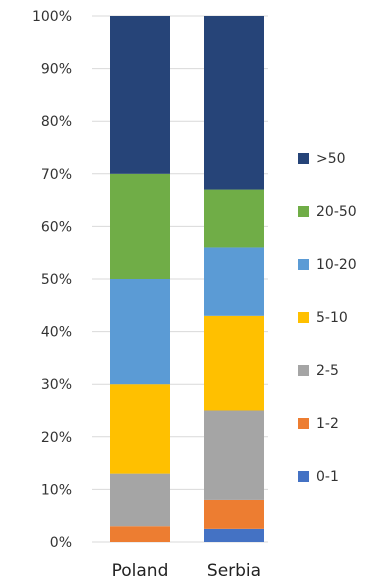 The height and width of the screenshot is (583, 388). What do you see at coordinates (56, 333) in the screenshot?
I see `y-tick-label: 40%` at bounding box center [56, 333].